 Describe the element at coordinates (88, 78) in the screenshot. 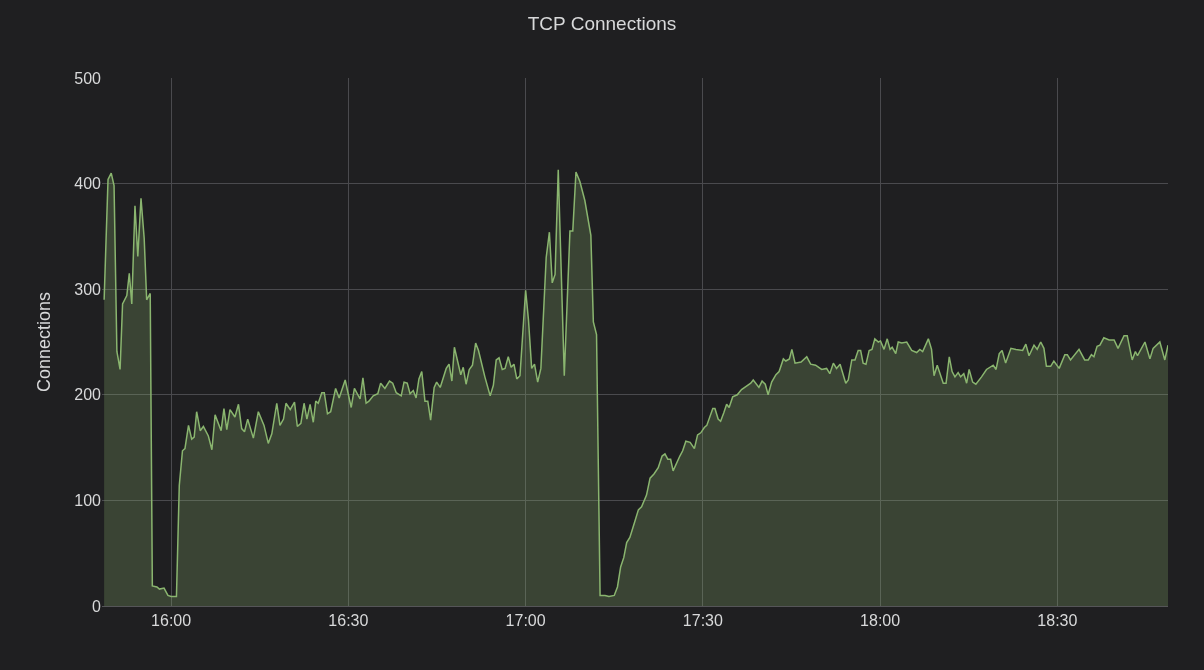

I see `y-tick-label: 500` at that location.